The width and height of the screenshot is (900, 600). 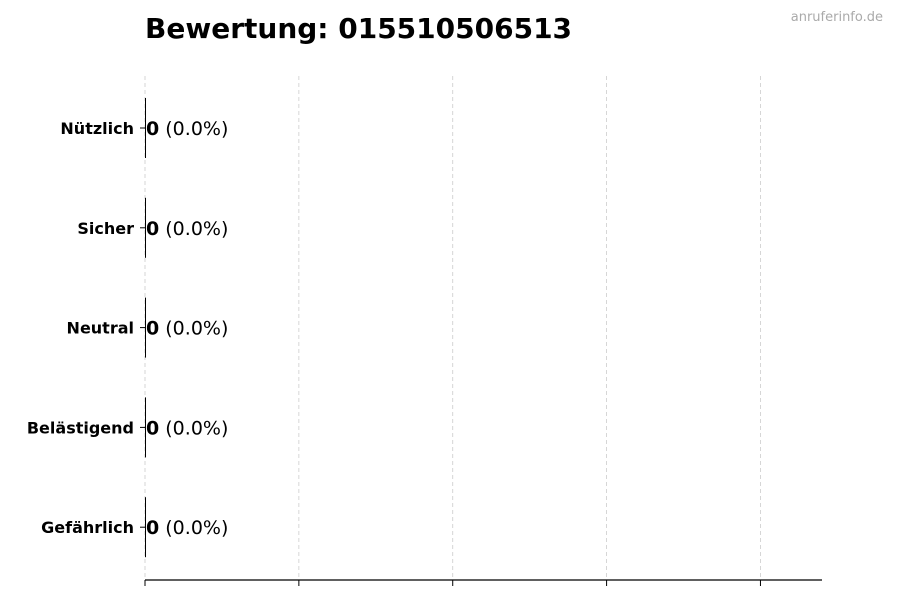 What do you see at coordinates (359, 28) in the screenshot?
I see `chart-title: Bewertung: 015510506513` at bounding box center [359, 28].